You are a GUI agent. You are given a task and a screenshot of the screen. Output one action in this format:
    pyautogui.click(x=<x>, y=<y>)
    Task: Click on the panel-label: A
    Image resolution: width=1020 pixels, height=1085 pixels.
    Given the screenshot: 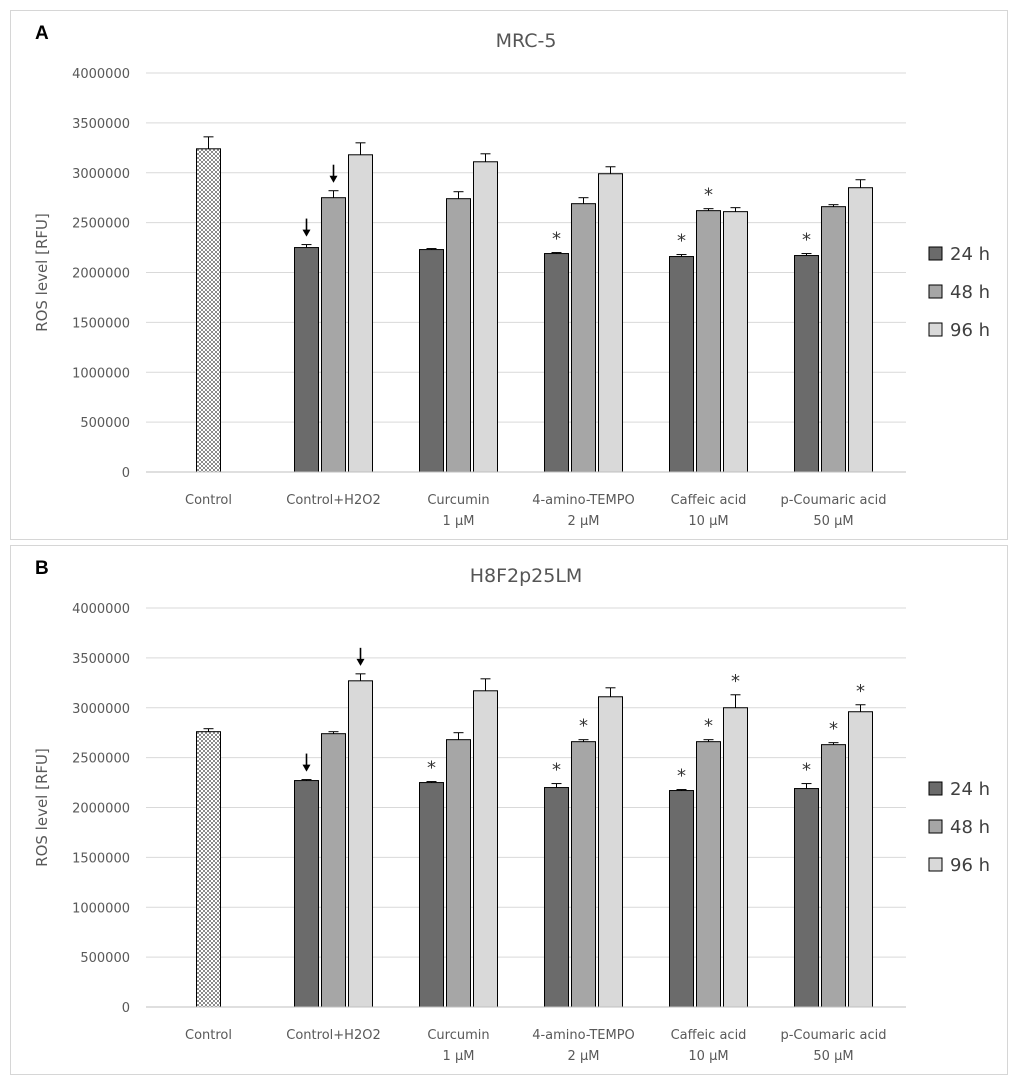 What is the action you would take?
    pyautogui.click(x=42, y=33)
    